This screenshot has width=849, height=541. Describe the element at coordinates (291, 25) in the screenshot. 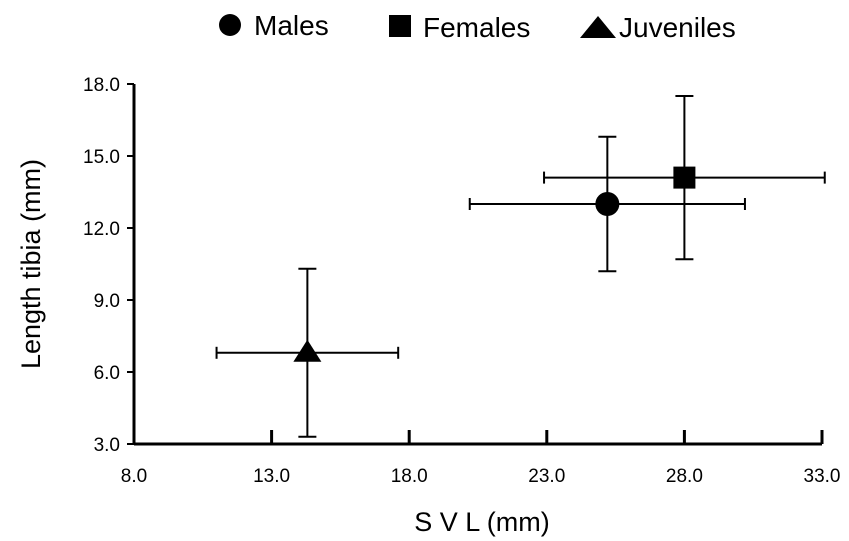

I see `legend-label-males: Males` at that location.